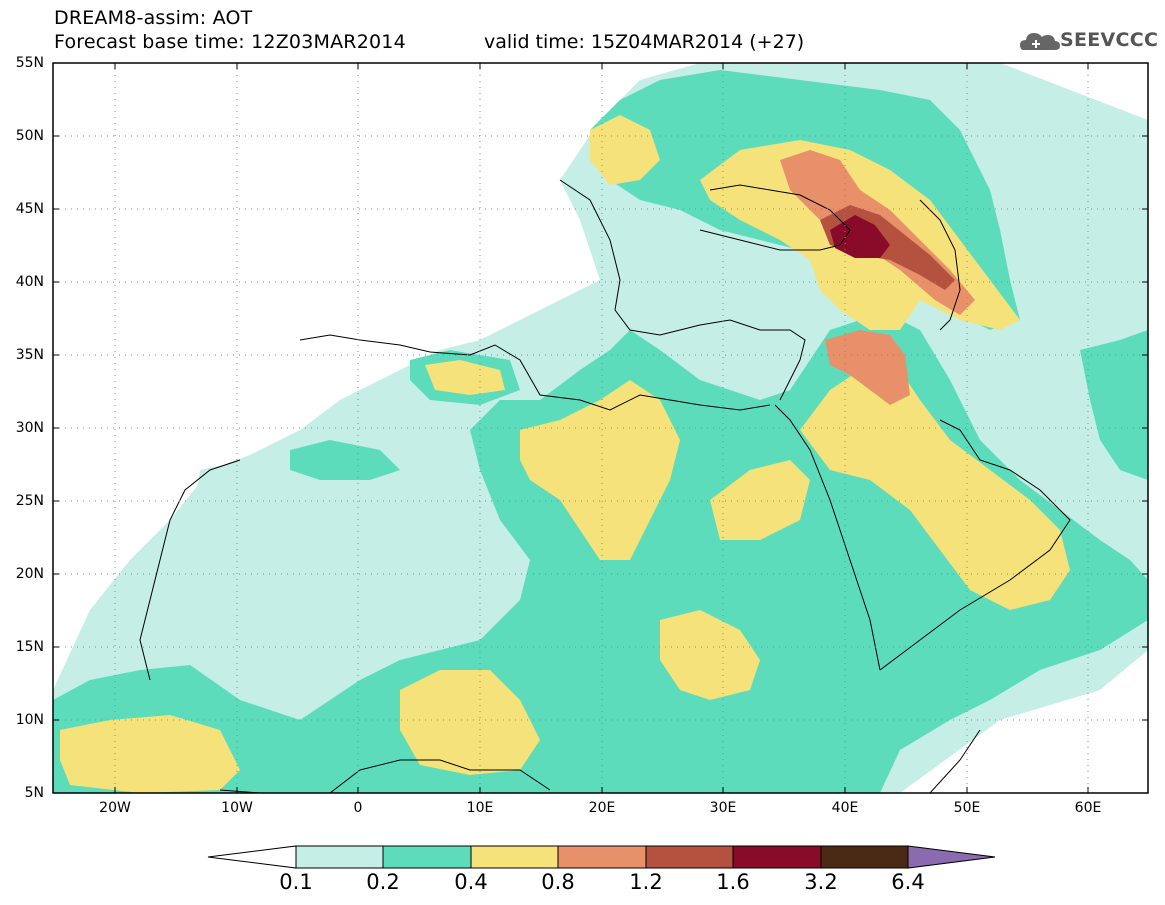 Image resolution: width=1165 pixels, height=905 pixels. What do you see at coordinates (1040, 41) in the screenshot?
I see `cloud-logo-icon` at bounding box center [1040, 41].